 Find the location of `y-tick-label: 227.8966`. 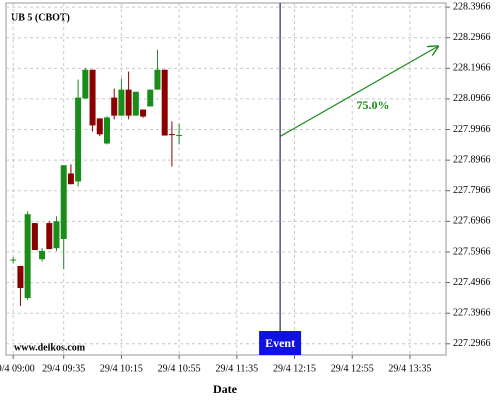

y-tick-label: 227.8966 is located at coordinates (472, 159).